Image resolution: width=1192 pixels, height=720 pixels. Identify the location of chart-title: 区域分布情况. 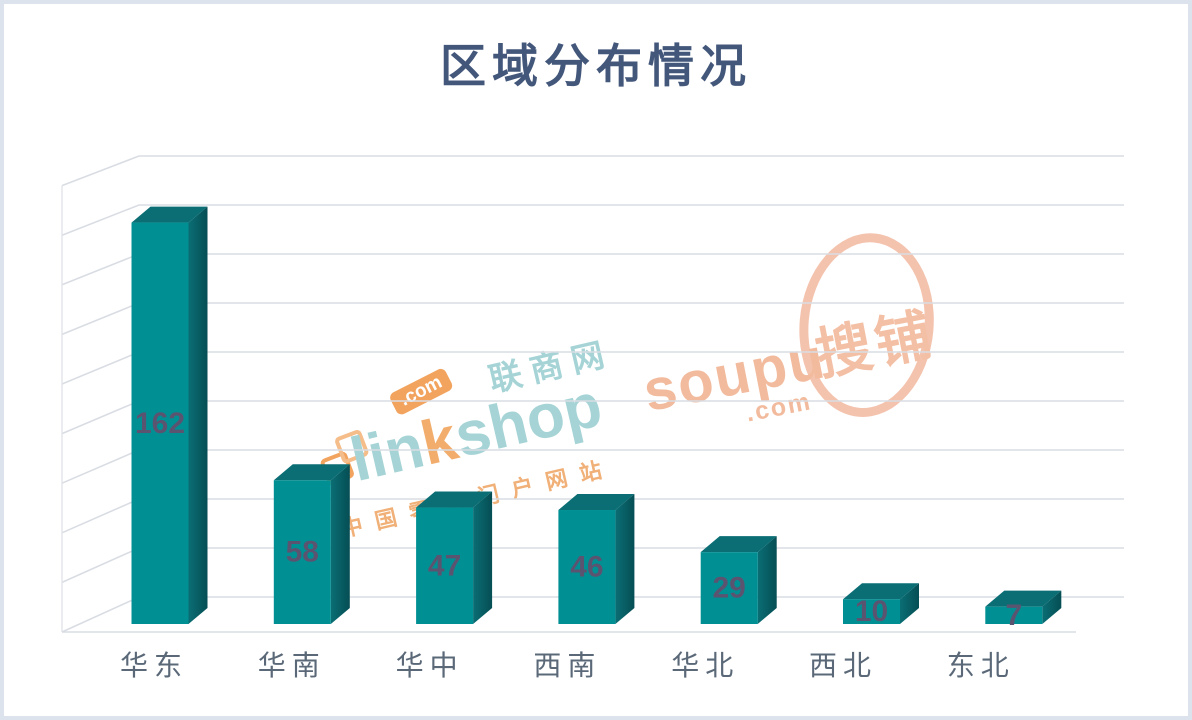
(596, 66).